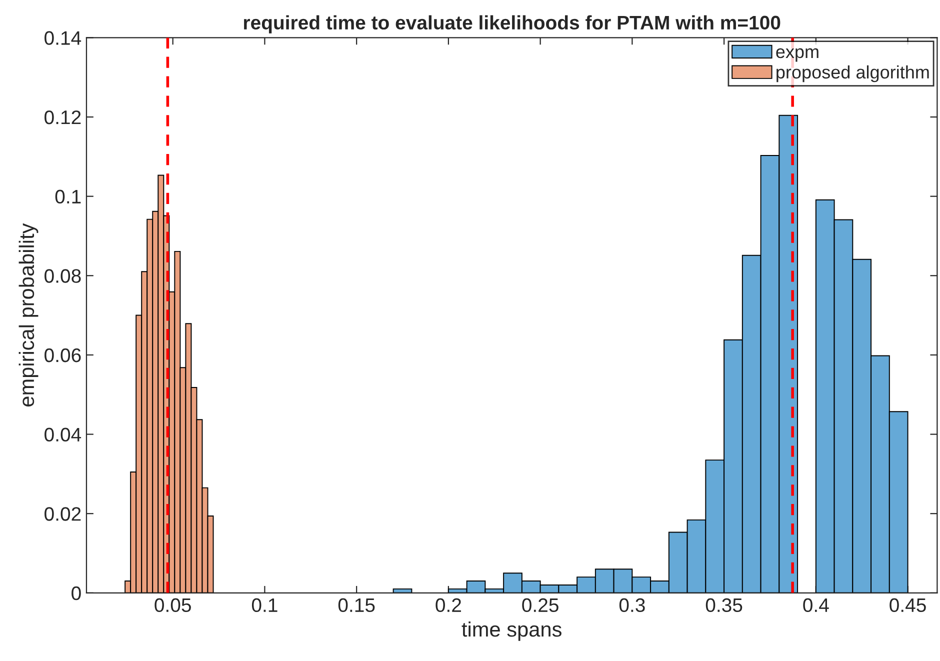 The image size is (940, 661). Describe the element at coordinates (632, 605) in the screenshot. I see `x-tick-label: 0.3` at that location.